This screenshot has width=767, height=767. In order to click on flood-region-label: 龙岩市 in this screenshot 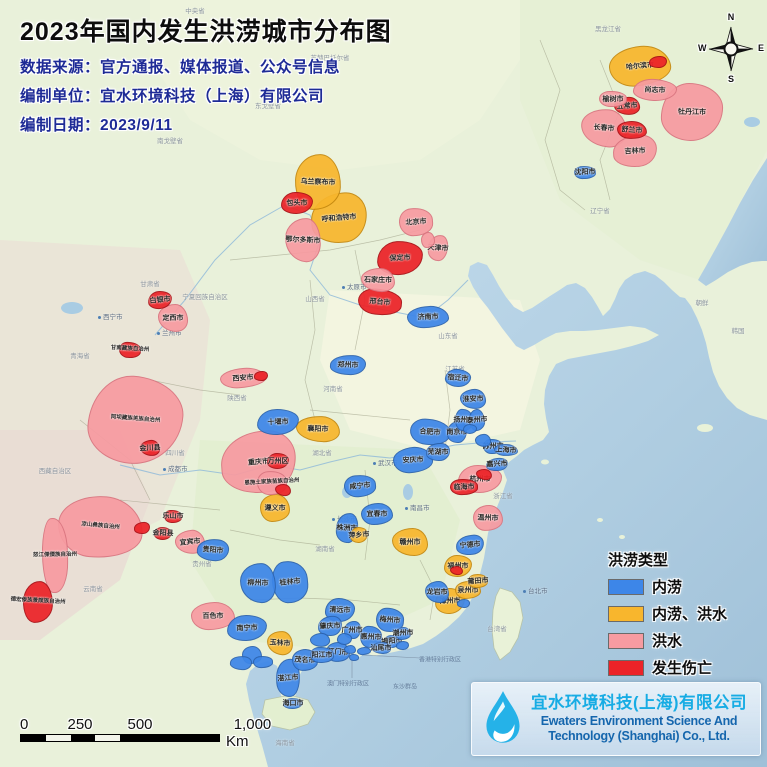, I will do `click(437, 592)`.